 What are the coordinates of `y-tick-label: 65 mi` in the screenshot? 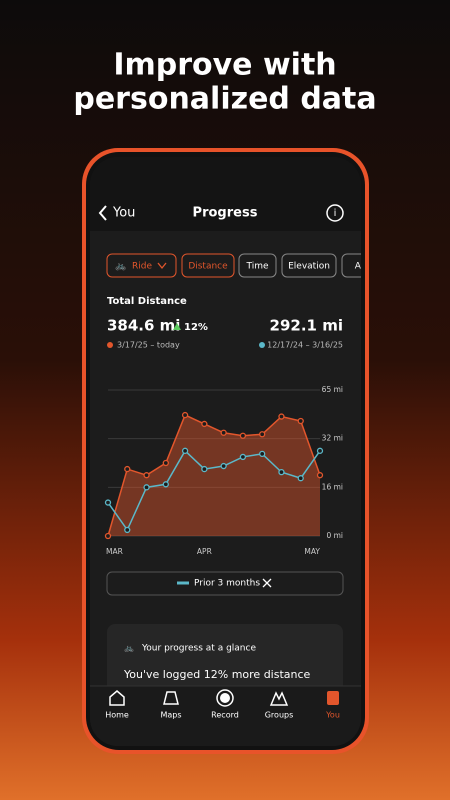 It's located at (332, 389).